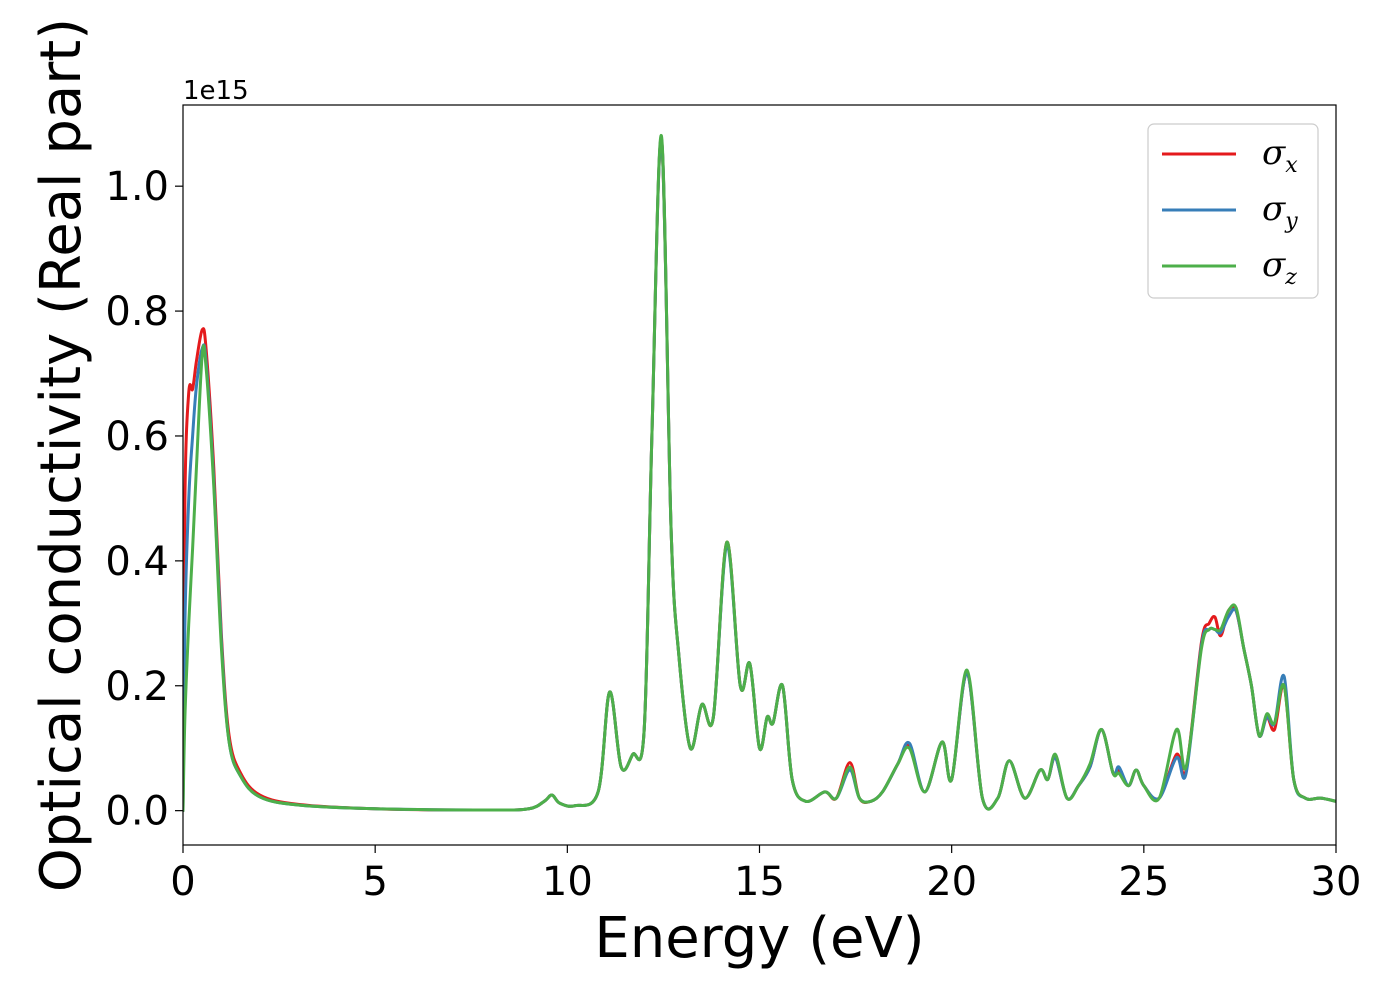 The width and height of the screenshot is (1400, 1000). I want to click on legend-label-sigma-z: σz, so click(1279, 267).